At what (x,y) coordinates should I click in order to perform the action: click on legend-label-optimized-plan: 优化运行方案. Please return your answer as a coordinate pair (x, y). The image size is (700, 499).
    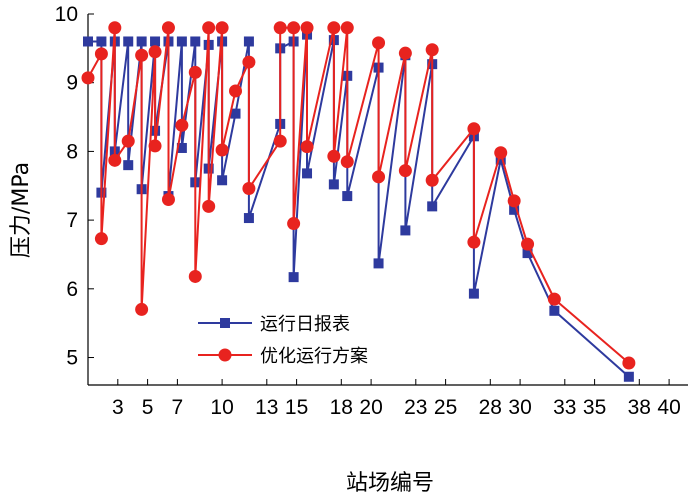
    Looking at the image, I should click on (314, 356).